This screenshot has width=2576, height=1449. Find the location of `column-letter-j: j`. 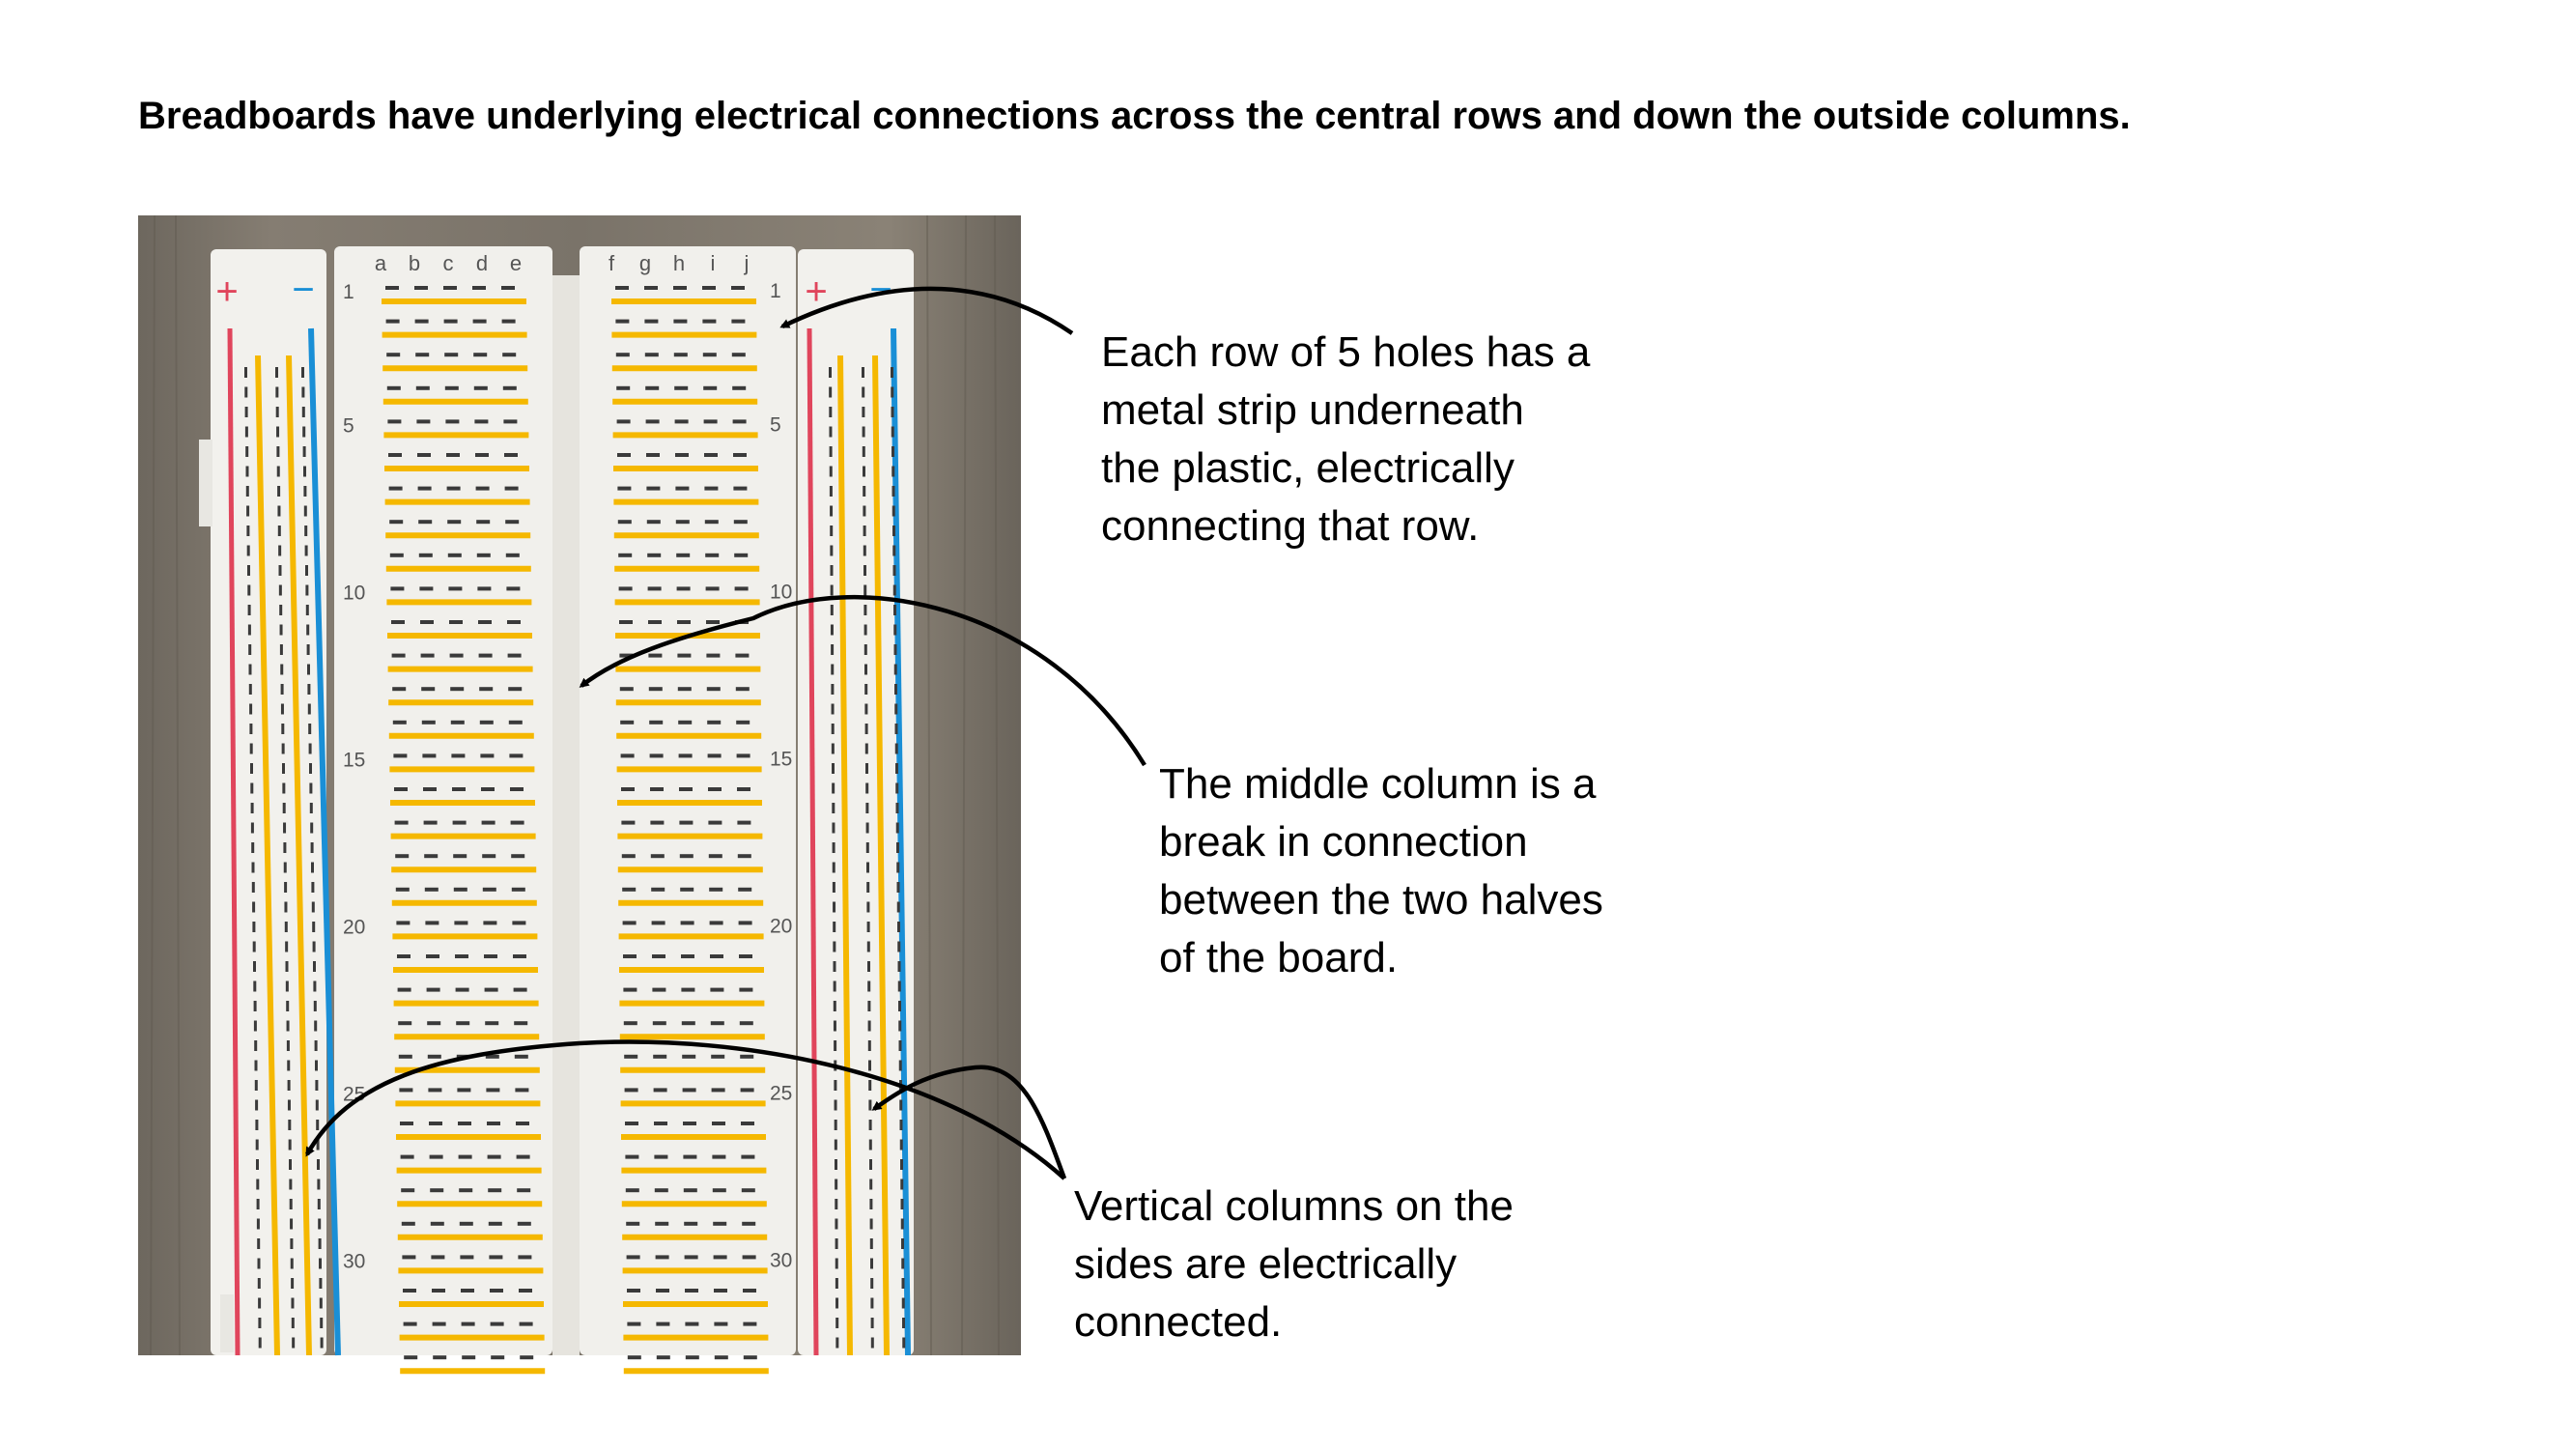

column-letter-j: j is located at coordinates (747, 263).